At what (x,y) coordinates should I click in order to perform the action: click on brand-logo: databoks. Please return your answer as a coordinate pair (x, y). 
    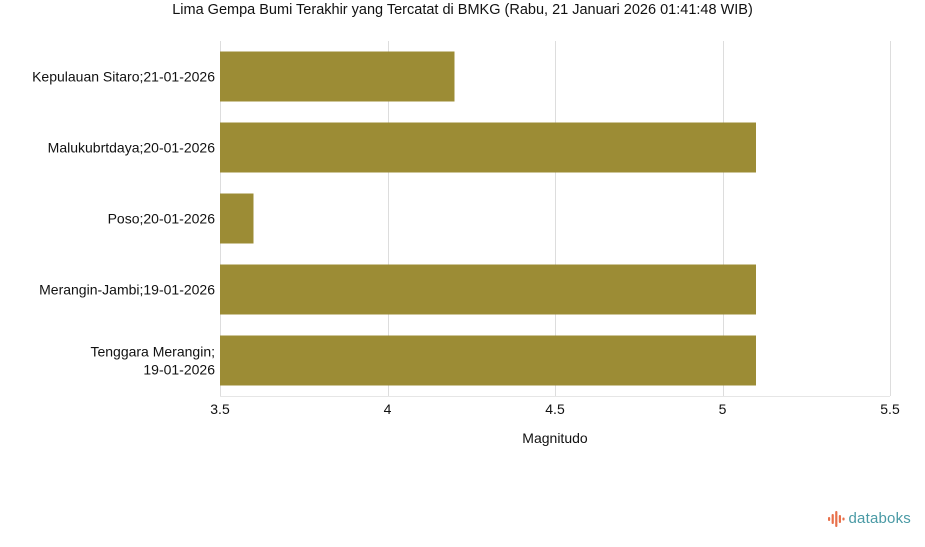
    Looking at the image, I should click on (869, 518).